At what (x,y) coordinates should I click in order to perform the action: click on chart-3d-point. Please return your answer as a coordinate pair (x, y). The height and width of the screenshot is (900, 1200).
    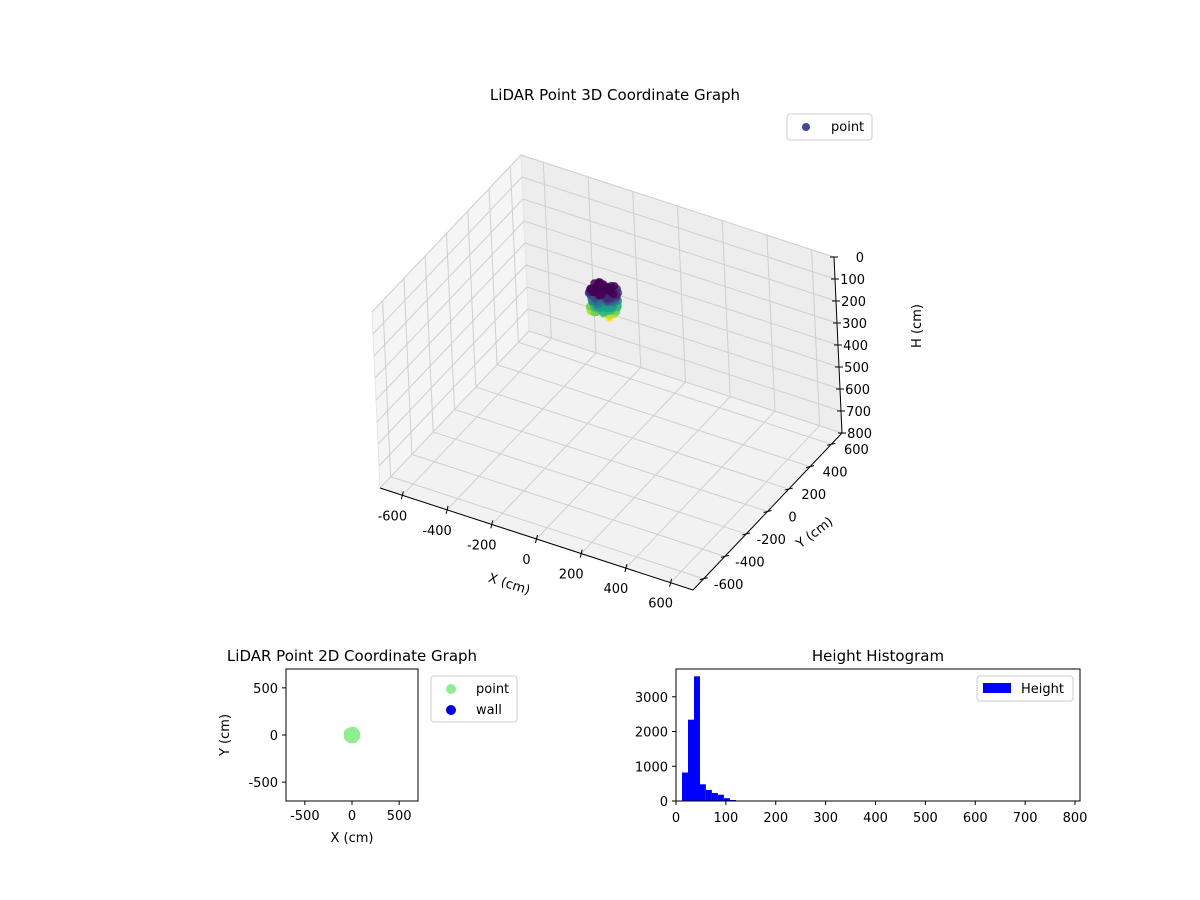
    Looking at the image, I should click on (594, 290).